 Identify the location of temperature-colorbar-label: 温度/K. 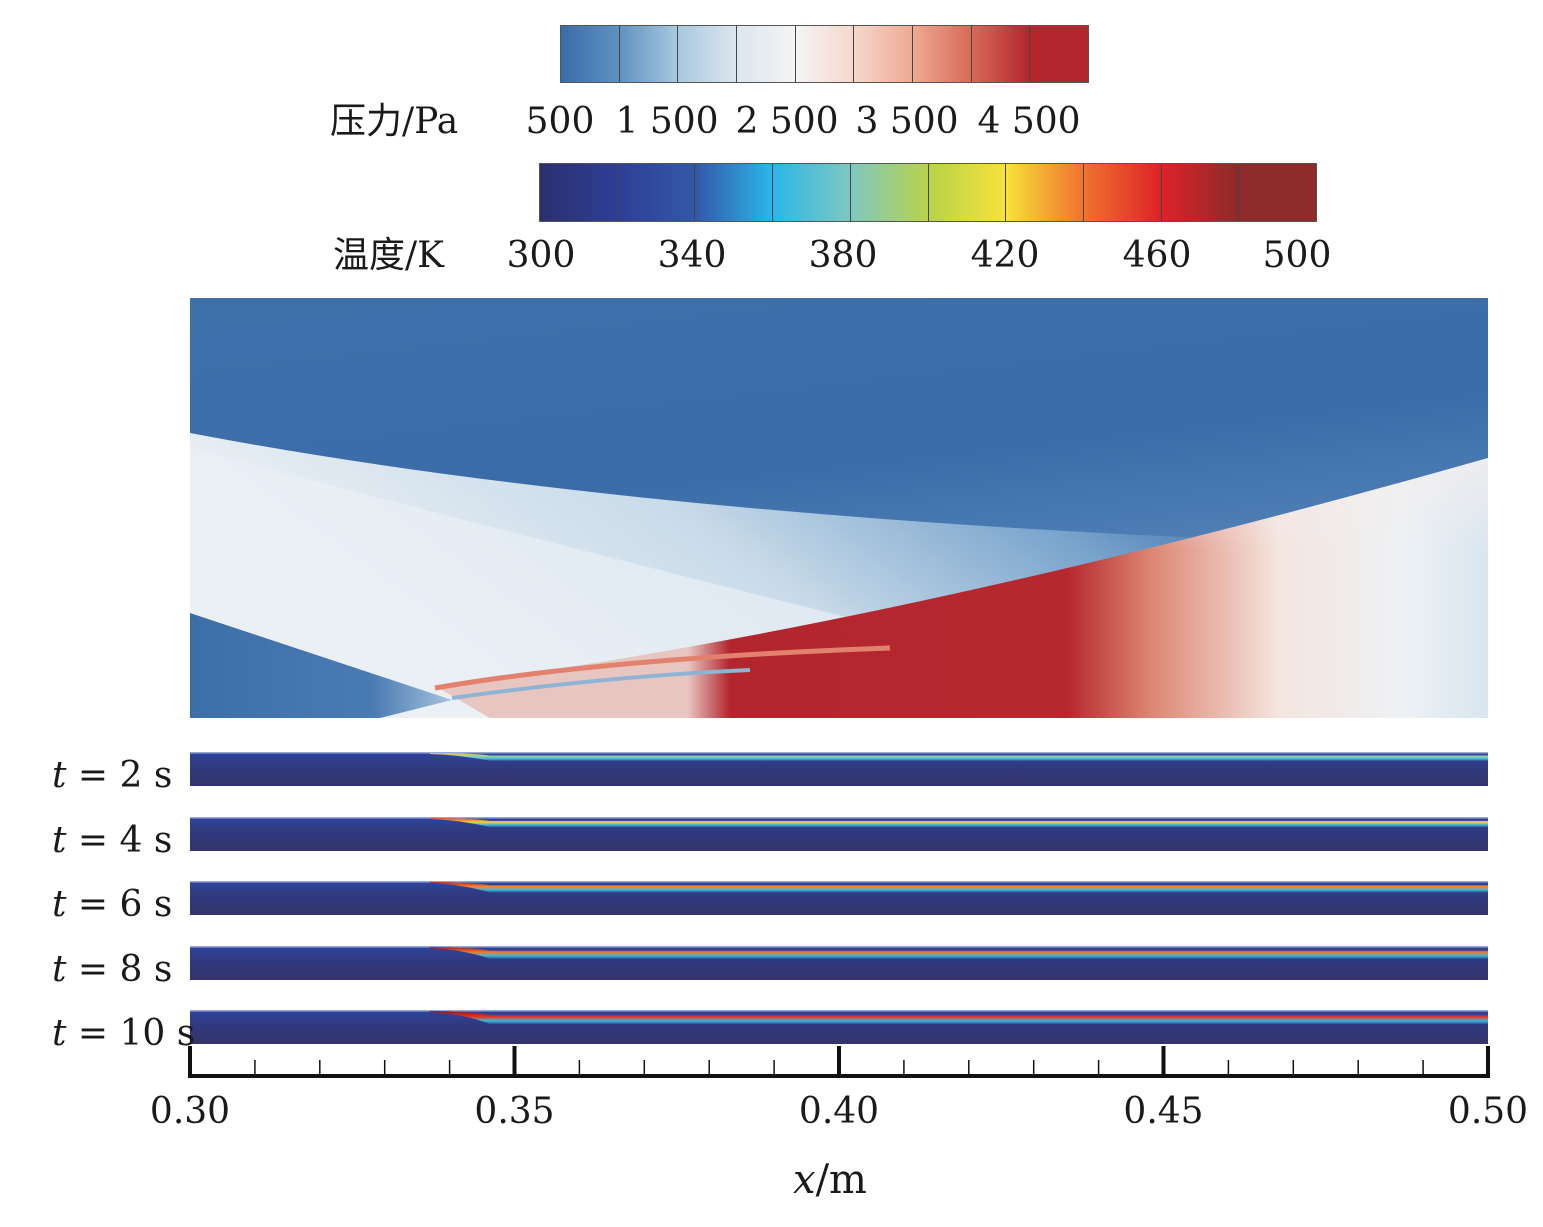
(389, 255).